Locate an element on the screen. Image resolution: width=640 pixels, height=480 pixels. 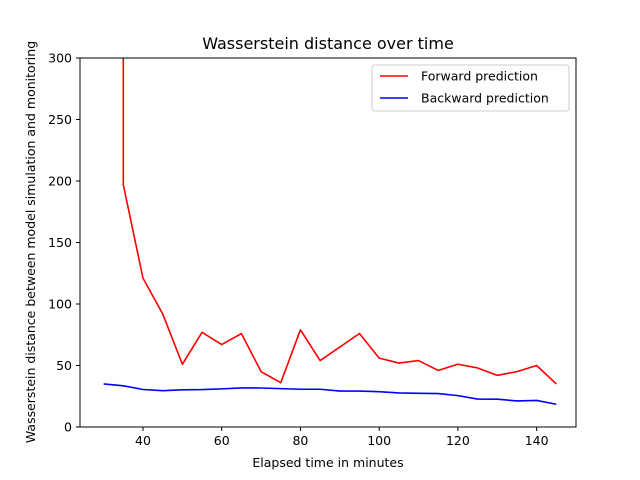
x-tick-label: 140 is located at coordinates (537, 440).